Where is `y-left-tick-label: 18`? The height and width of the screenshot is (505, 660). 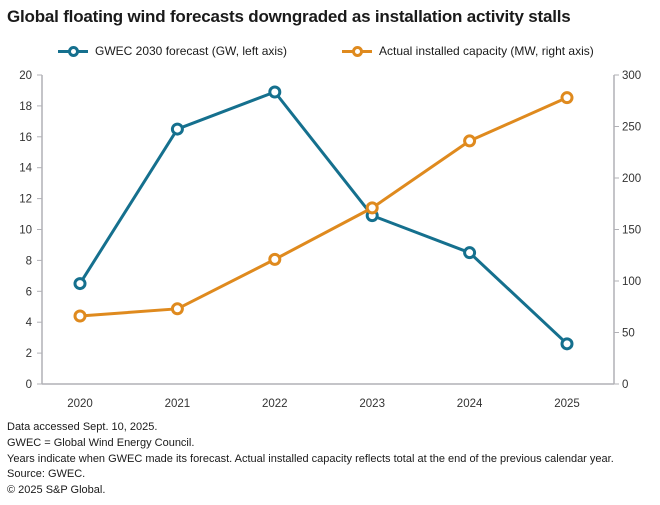 y-left-tick-label: 18 is located at coordinates (25, 107).